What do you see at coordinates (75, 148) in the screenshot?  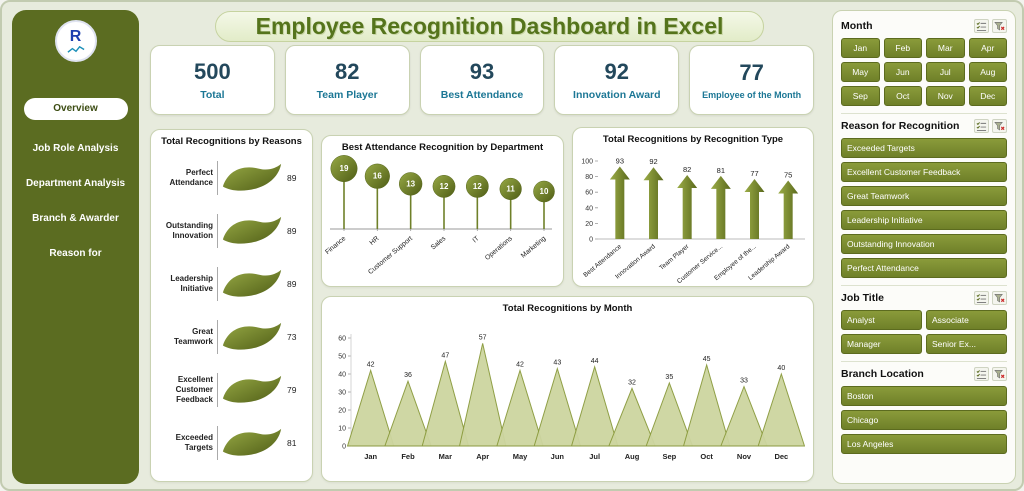 I see `sidebar-item-job-role-analysis: Job Role Analysis` at bounding box center [75, 148].